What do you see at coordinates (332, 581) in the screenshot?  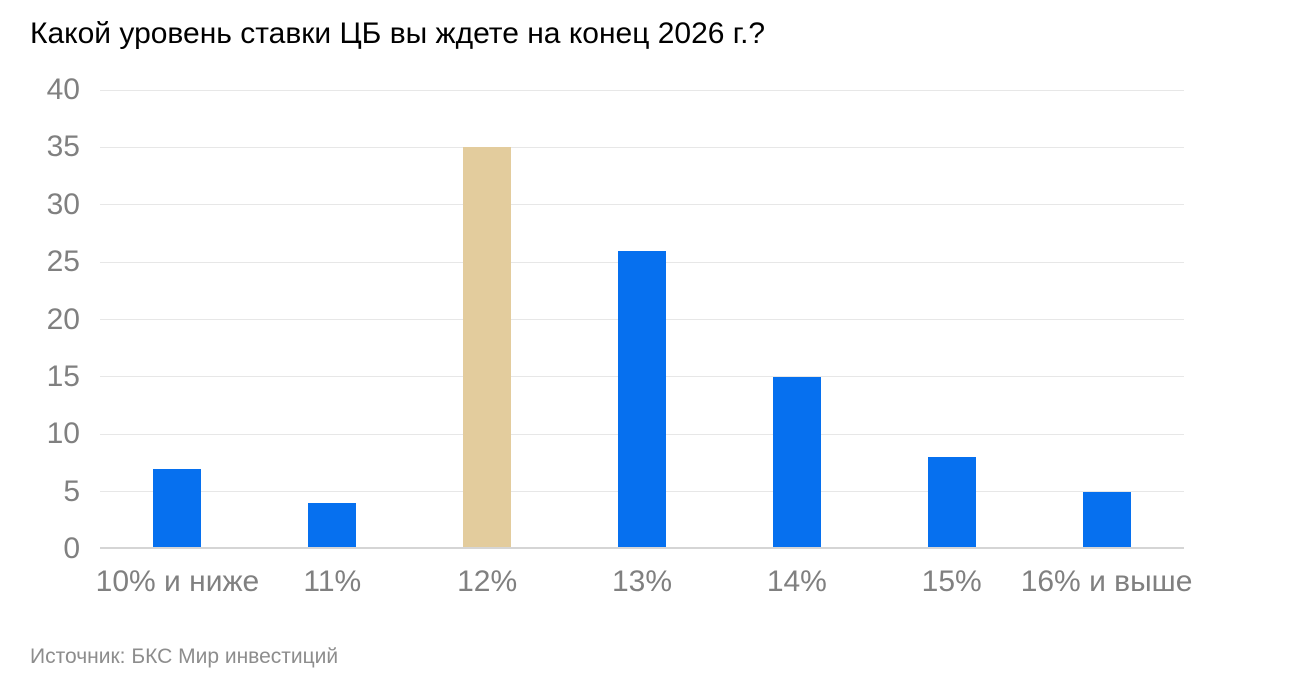 I see `x-tick-label: 11%` at bounding box center [332, 581].